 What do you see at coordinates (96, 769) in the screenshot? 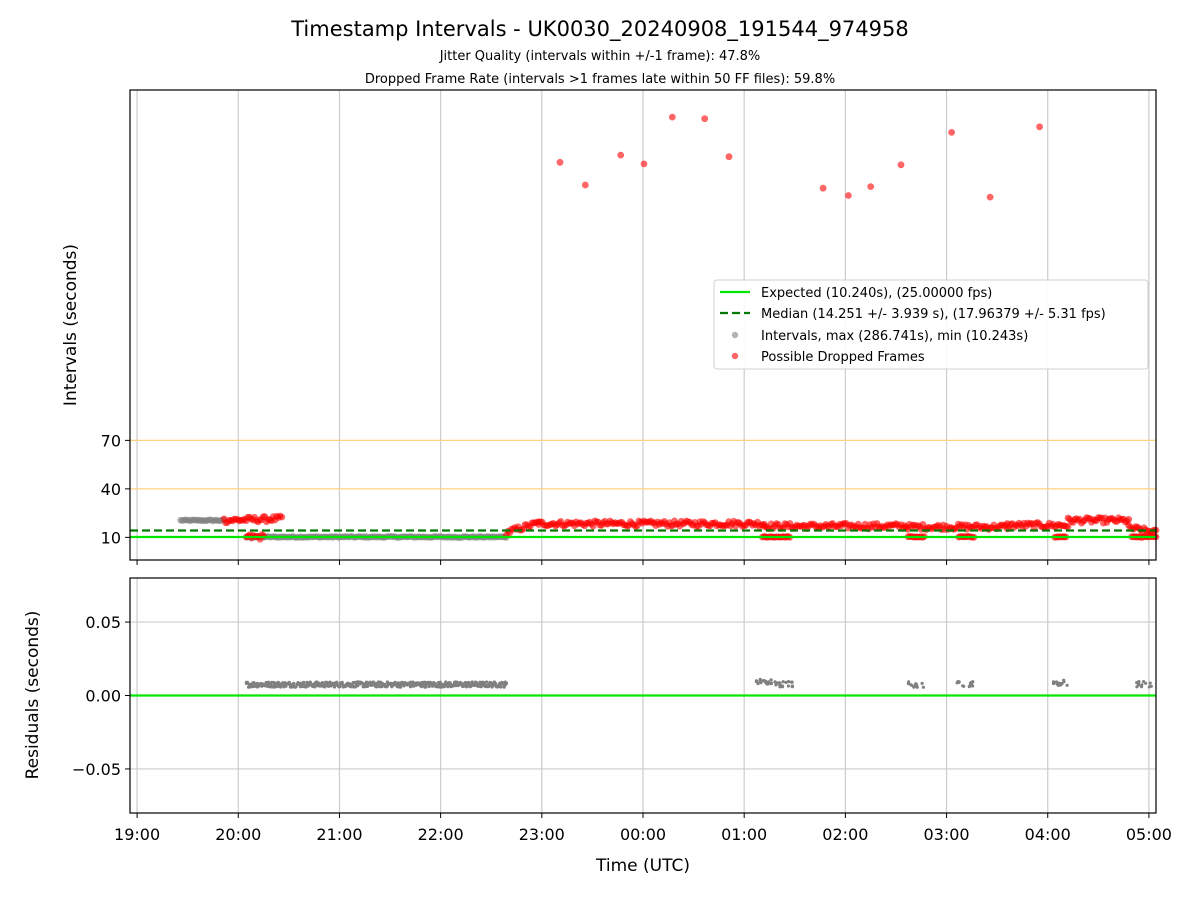
I see `residuals-y-tick-label: −0.05` at bounding box center [96, 769].